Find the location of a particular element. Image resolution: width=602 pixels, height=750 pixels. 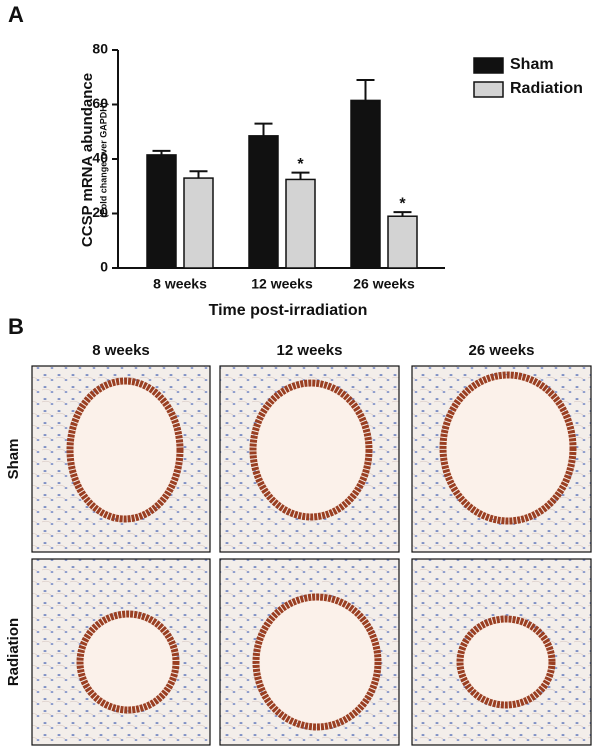

row-label: Sham is located at coordinates (13, 459).